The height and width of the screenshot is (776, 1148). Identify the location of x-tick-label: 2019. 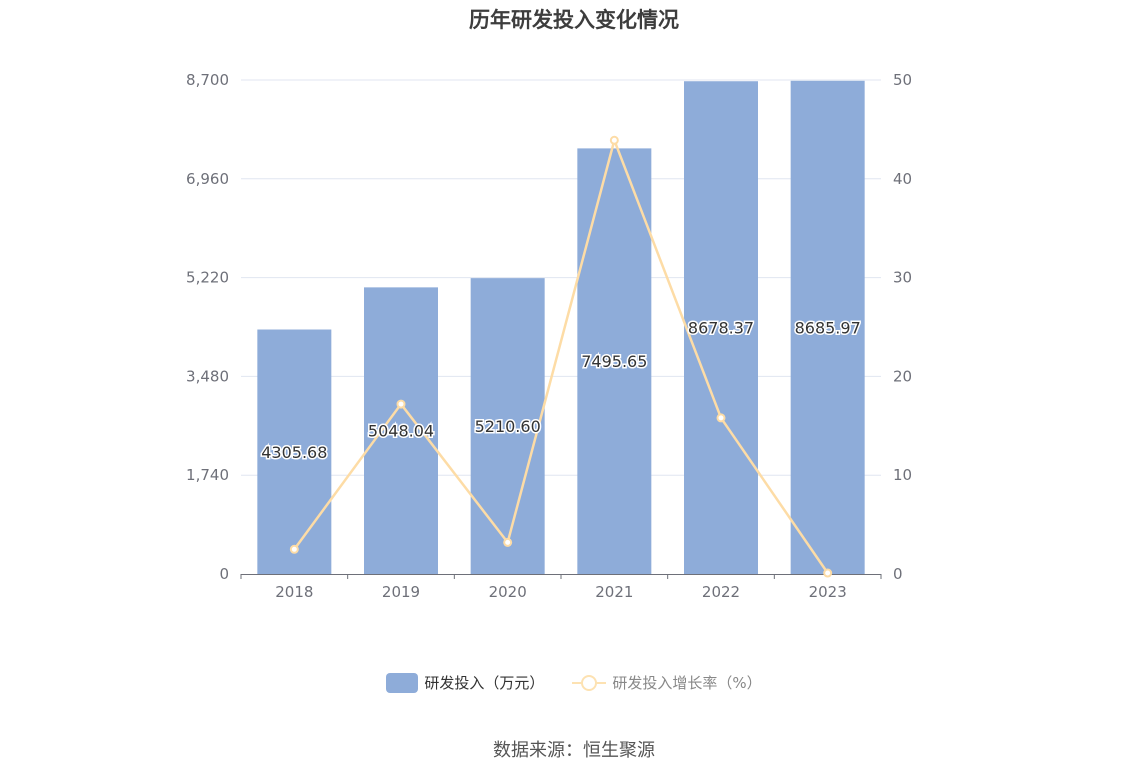
(401, 592).